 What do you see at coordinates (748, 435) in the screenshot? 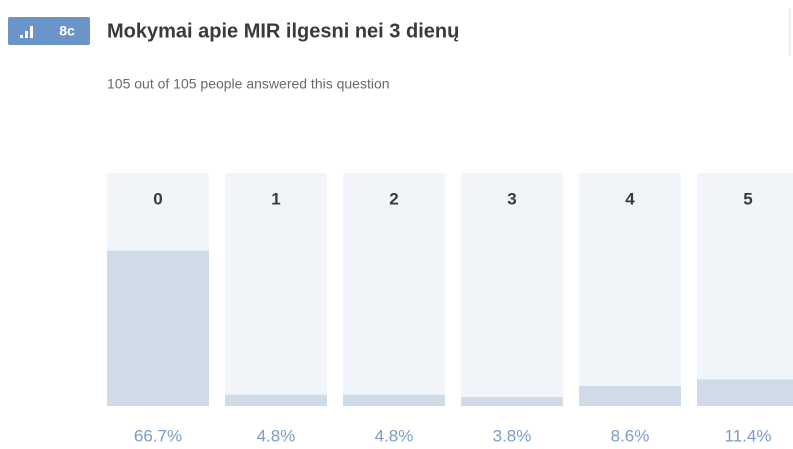
I see `value-label: 11.4%` at bounding box center [748, 435].